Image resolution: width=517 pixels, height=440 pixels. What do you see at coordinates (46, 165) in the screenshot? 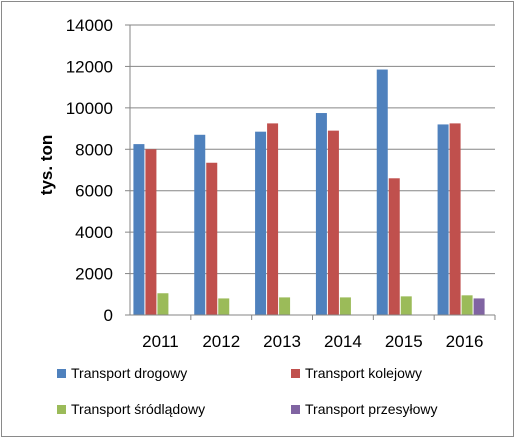
I see `y-axis-title: tys. ton` at bounding box center [46, 165].